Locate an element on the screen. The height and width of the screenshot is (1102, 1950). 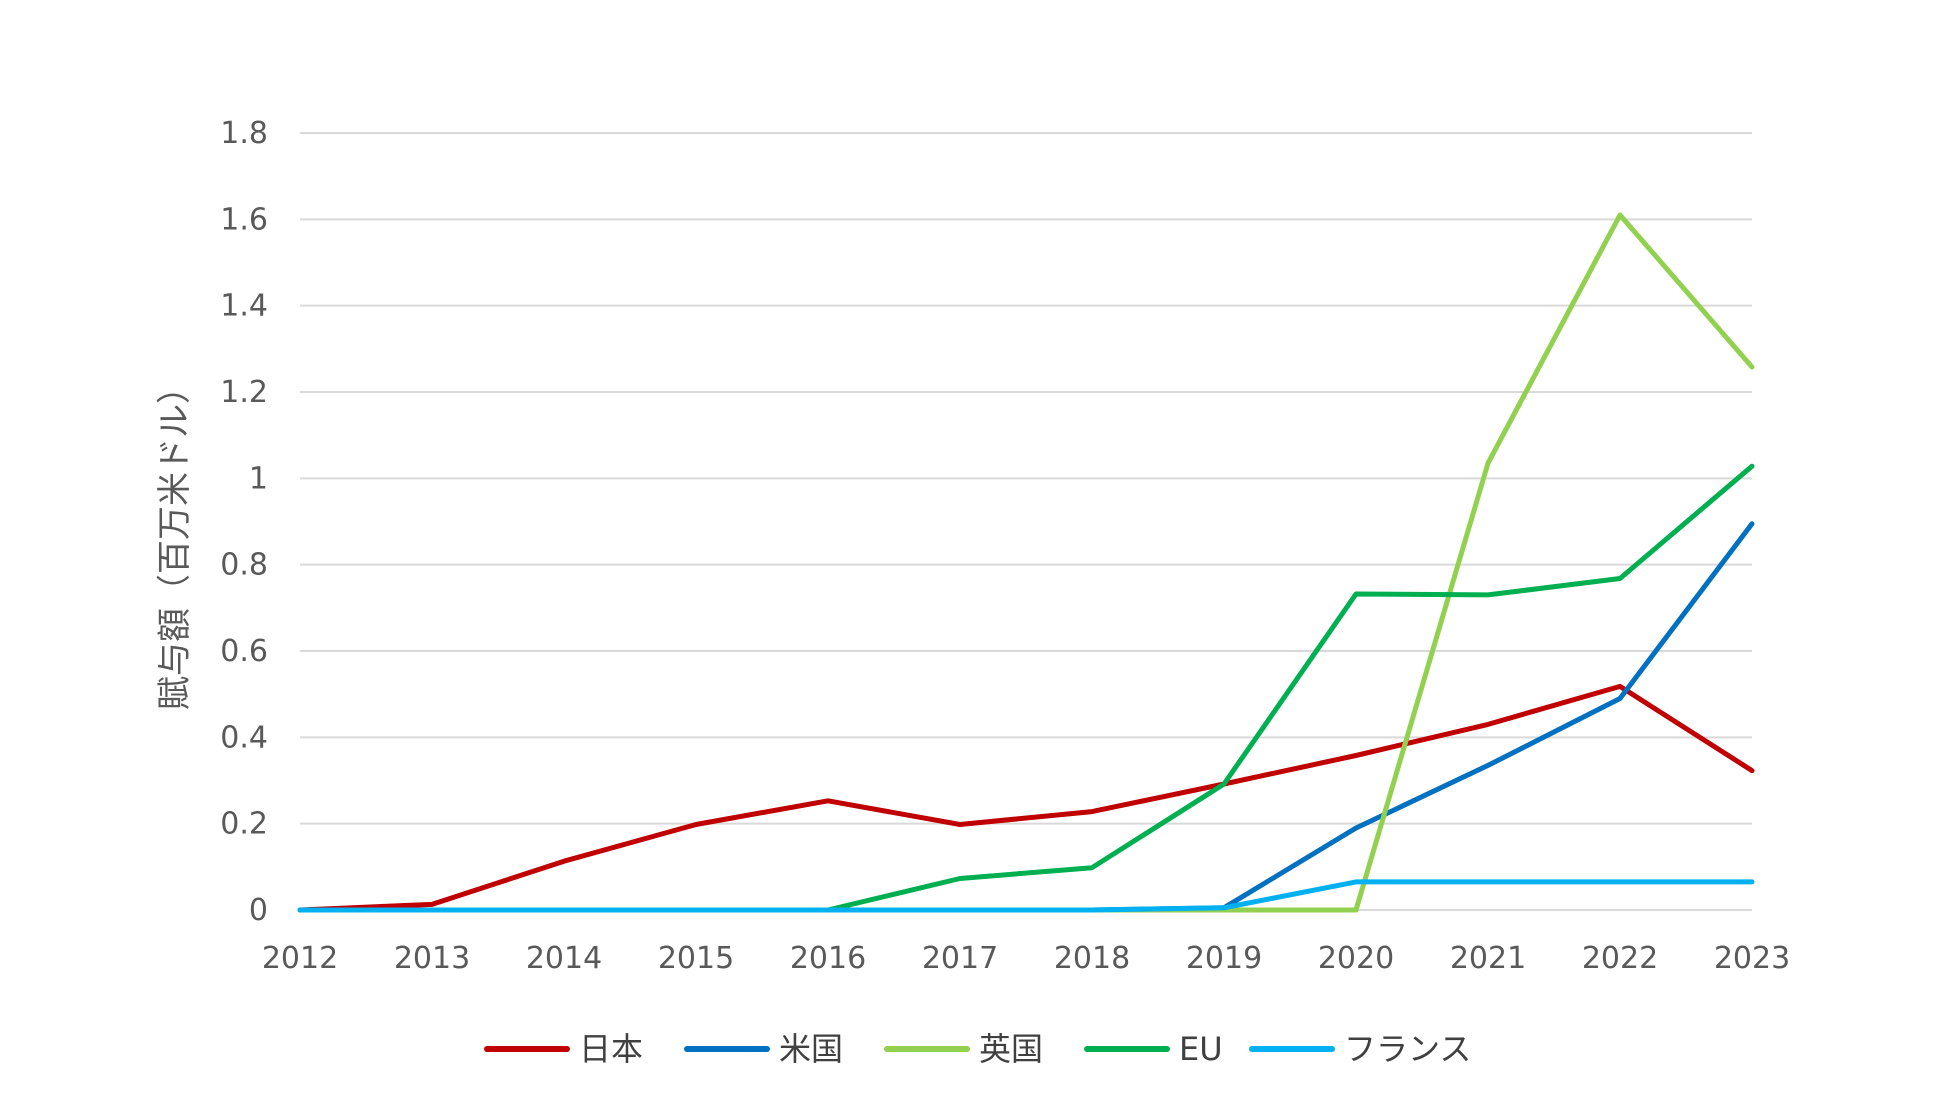
y-tick-label: 0.2 is located at coordinates (244, 824).